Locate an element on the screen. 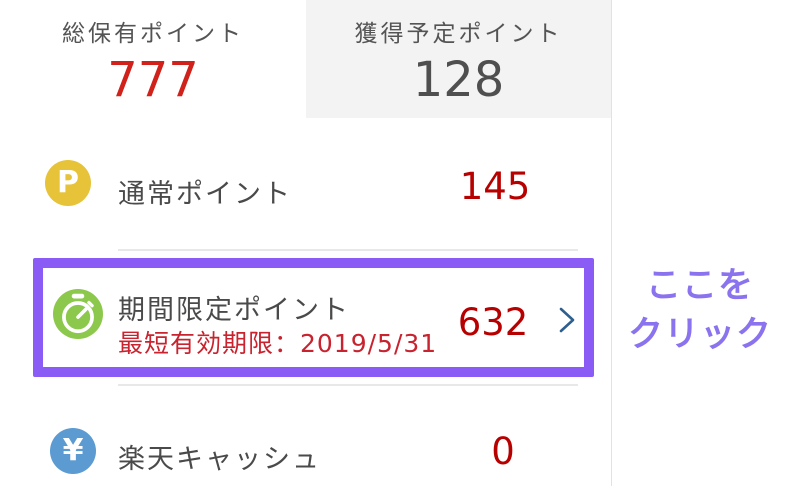 The width and height of the screenshot is (788, 486). yen-glyph: ¥ is located at coordinates (73, 450).